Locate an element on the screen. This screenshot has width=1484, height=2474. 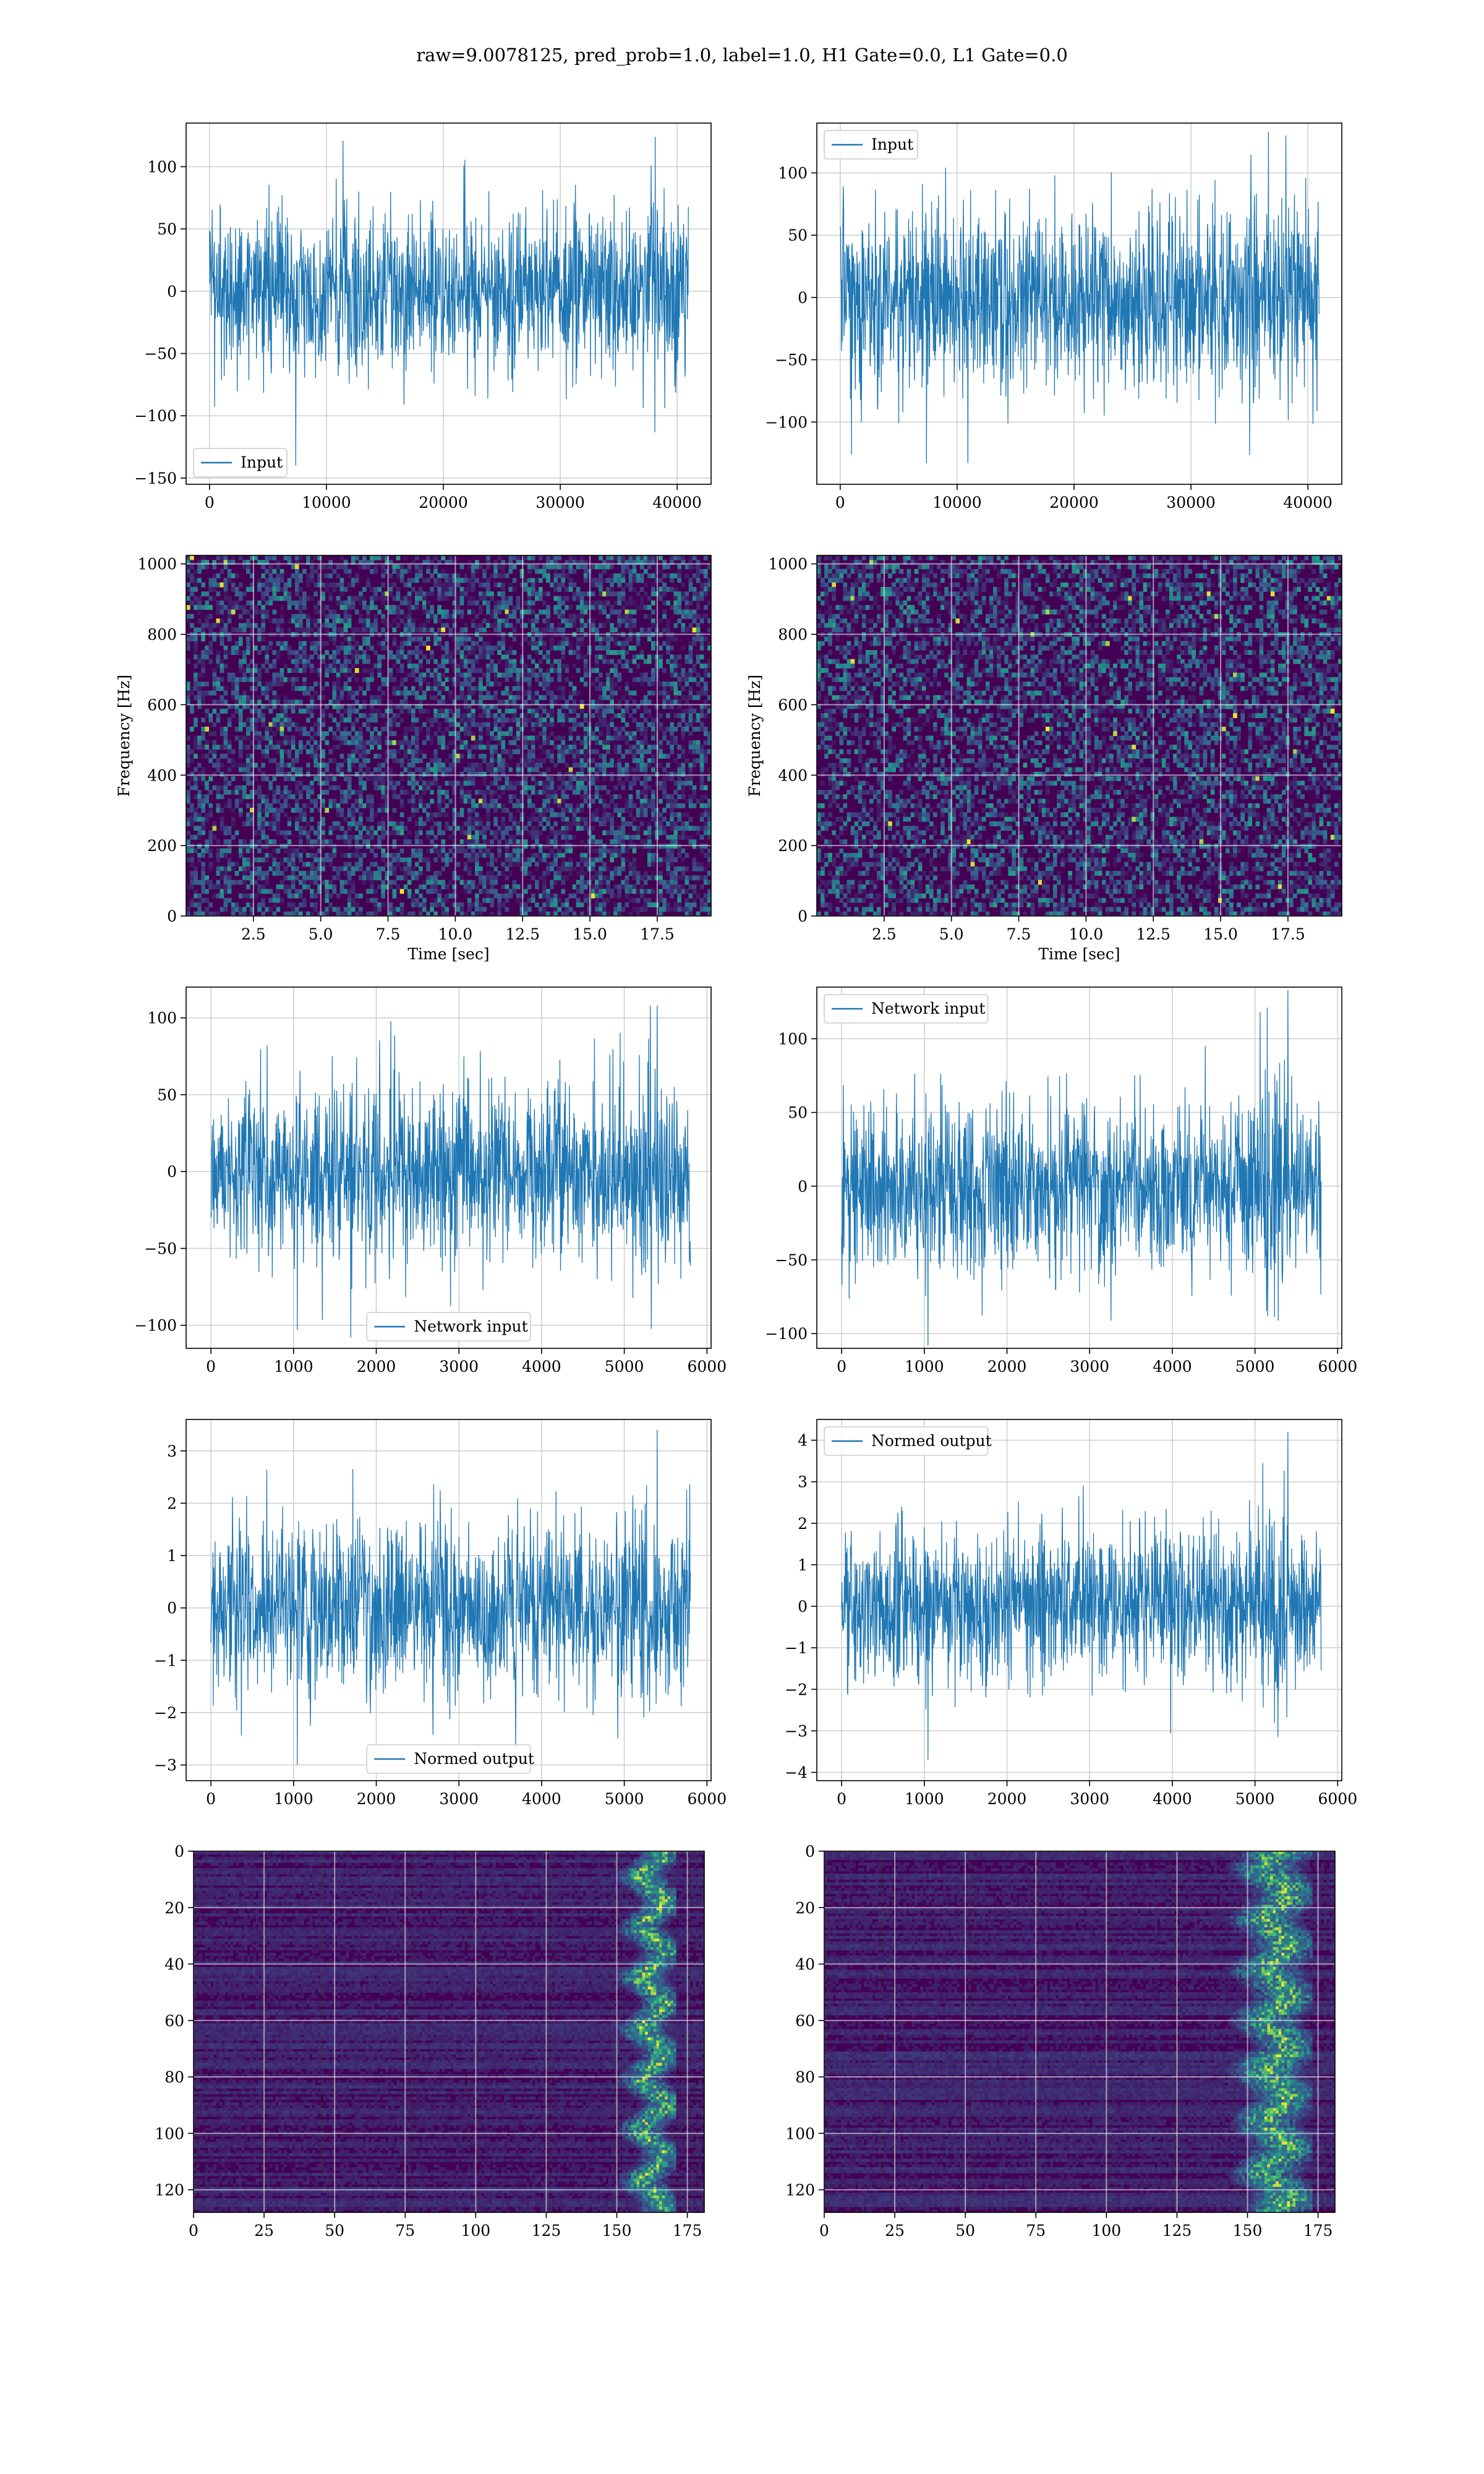
l1-normed-output-xtick-label: 5000 is located at coordinates (1255, 1799).